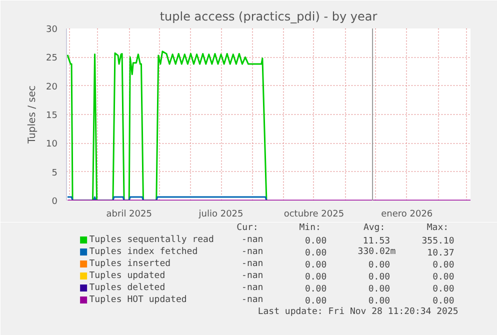  I want to click on legend-label: Tuples updated, so click(127, 276).